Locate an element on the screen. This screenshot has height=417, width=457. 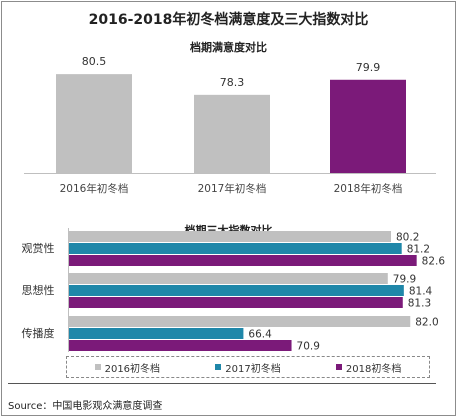
legend-item-2016: 2016初冬档 is located at coordinates (127, 367).